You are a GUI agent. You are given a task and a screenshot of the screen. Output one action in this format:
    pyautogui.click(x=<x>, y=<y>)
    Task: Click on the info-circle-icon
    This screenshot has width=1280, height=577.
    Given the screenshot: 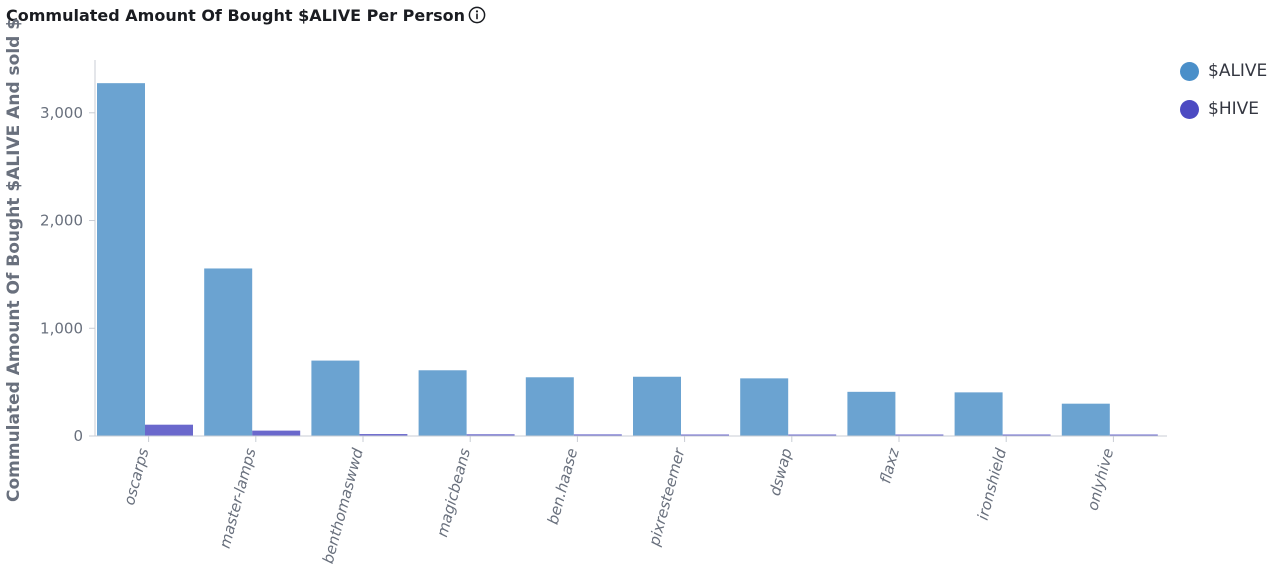 What is the action you would take?
    pyautogui.click(x=477, y=15)
    